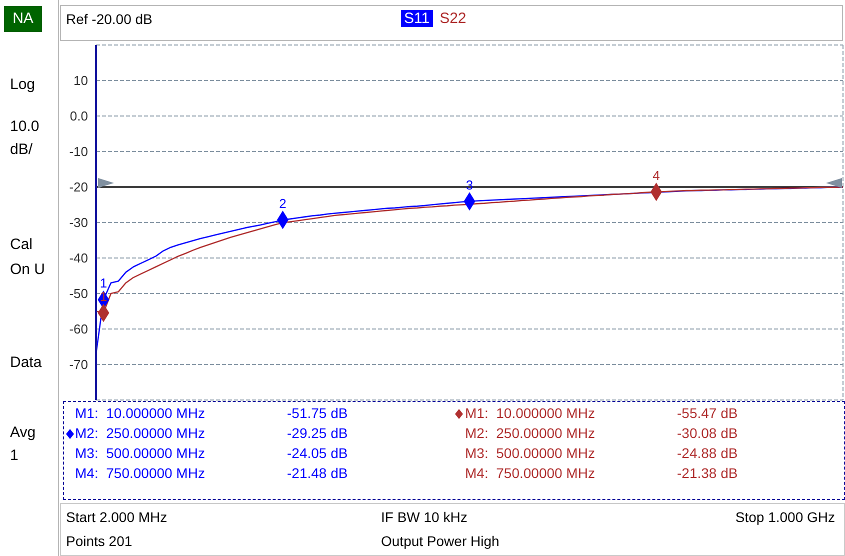 The height and width of the screenshot is (556, 845). Describe the element at coordinates (23, 19) in the screenshot. I see `text: NA` at that location.